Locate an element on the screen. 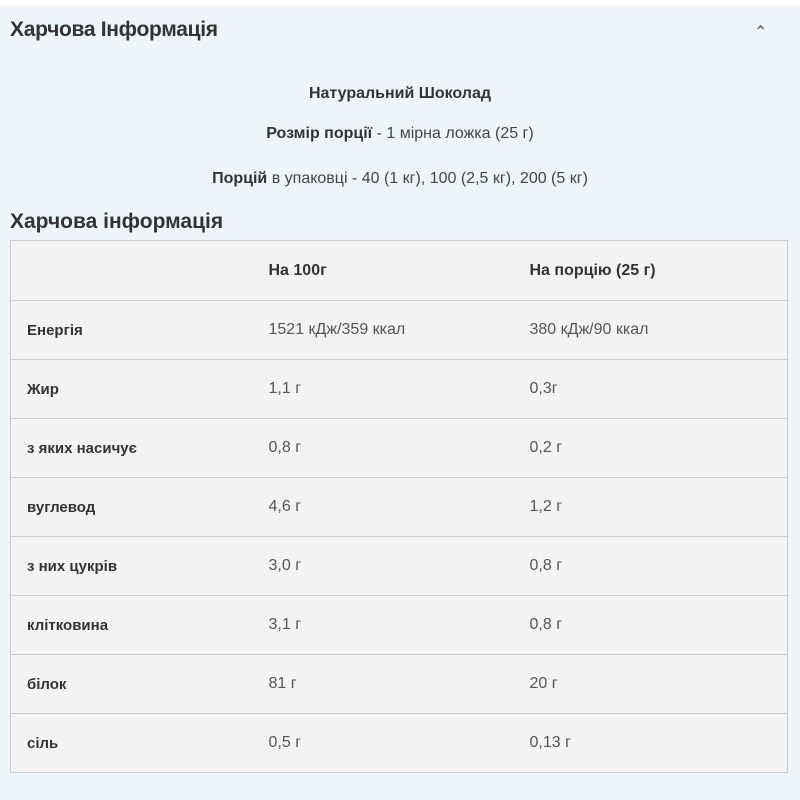 Image resolution: width=800 pixels, height=800 pixels. nutrient-value: 0,3г is located at coordinates (658, 389).